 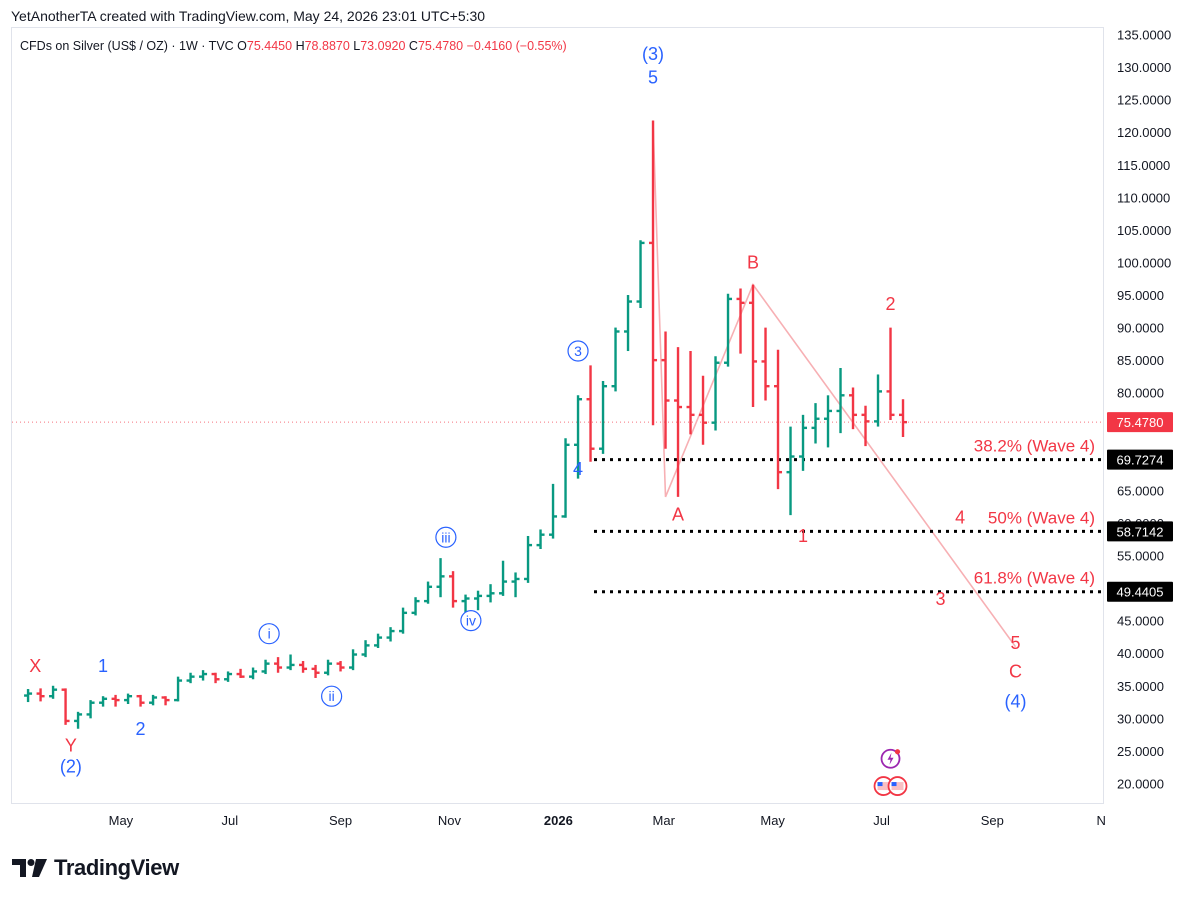 What do you see at coordinates (1143, 197) in the screenshot?
I see `y-axis-tick-label: 110.0000` at bounding box center [1143, 197].